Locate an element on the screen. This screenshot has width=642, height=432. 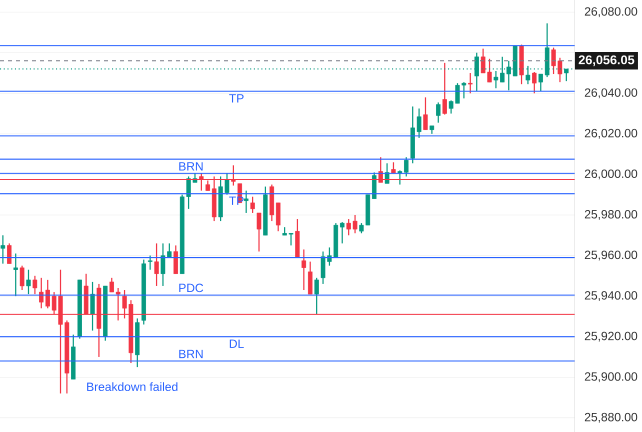
y-tick-label: 26,020.00 is located at coordinates (611, 133).